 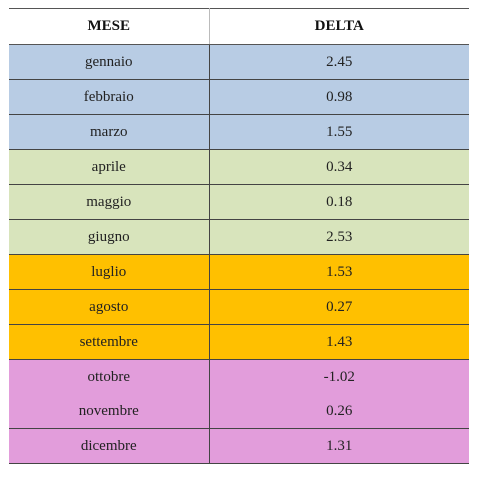 What do you see at coordinates (109, 446) in the screenshot?
I see `month-cell: dicembre` at bounding box center [109, 446].